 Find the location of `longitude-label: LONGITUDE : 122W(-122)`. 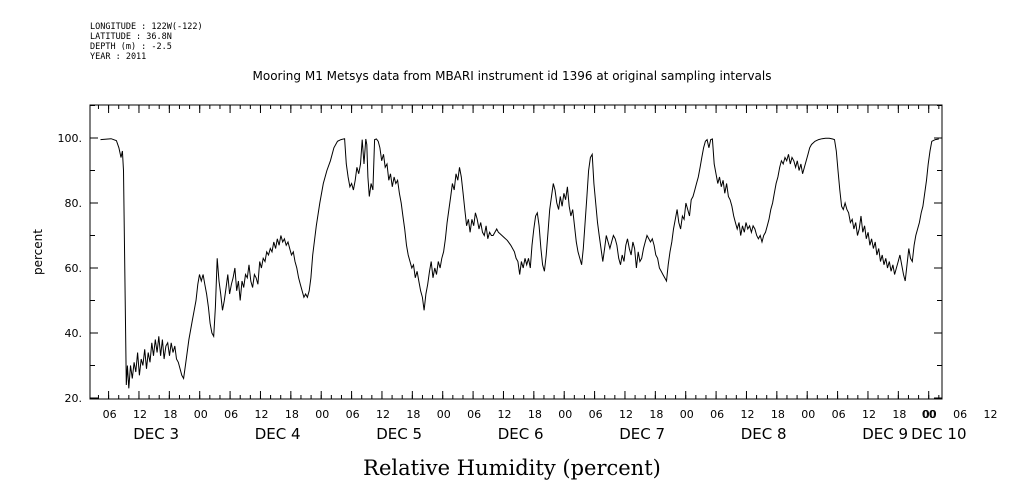

longitude-label: LONGITUDE : 122W(-122) is located at coordinates (146, 27).